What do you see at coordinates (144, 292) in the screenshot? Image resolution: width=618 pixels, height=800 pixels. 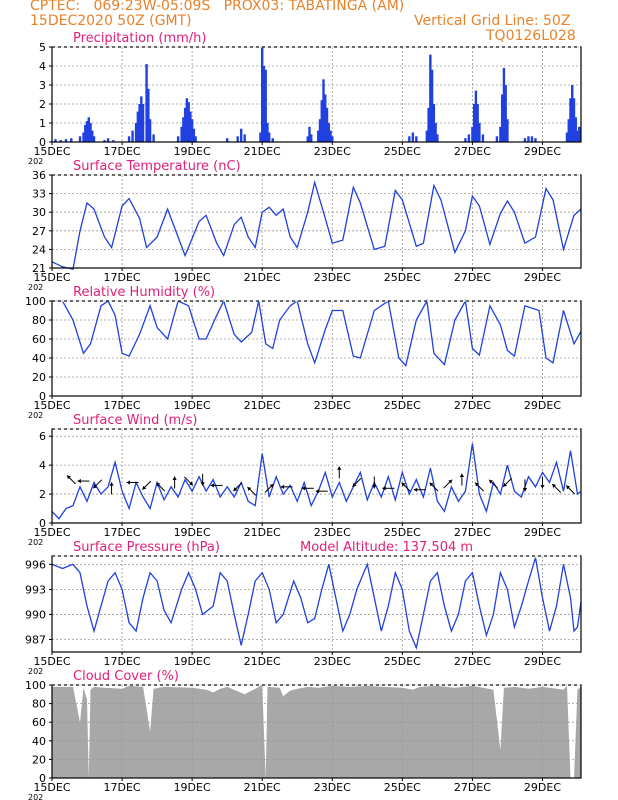 I see `rh-title: Relative Humidity (%)` at bounding box center [144, 292].